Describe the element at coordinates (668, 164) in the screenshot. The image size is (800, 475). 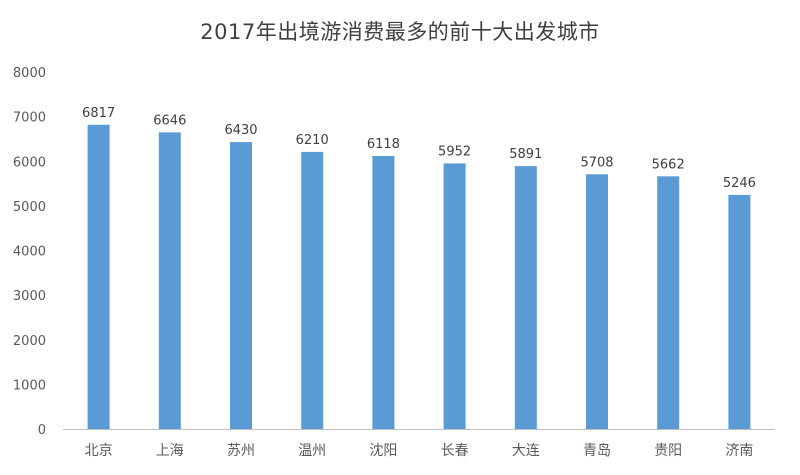
I see `data-label: 5662` at that location.